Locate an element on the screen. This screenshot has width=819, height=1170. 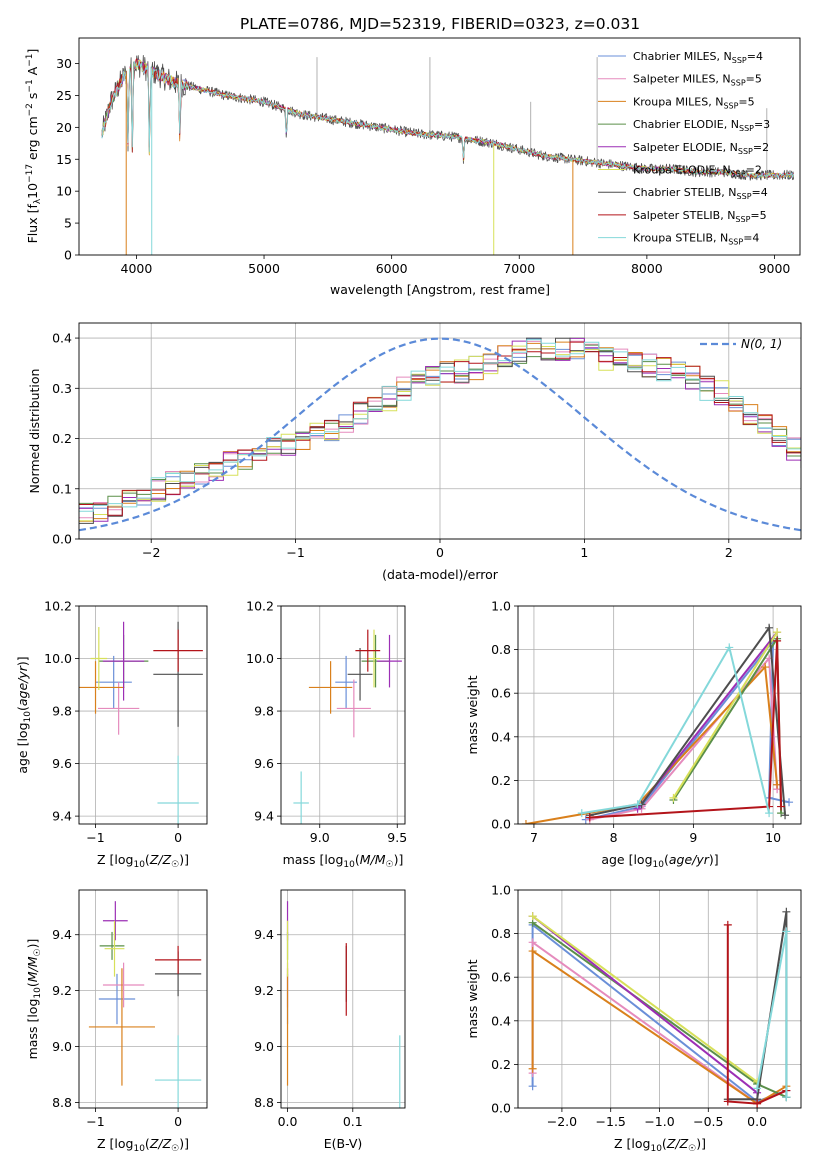
age_vs_Z-xtick-label: 0 is located at coordinates (178, 837).